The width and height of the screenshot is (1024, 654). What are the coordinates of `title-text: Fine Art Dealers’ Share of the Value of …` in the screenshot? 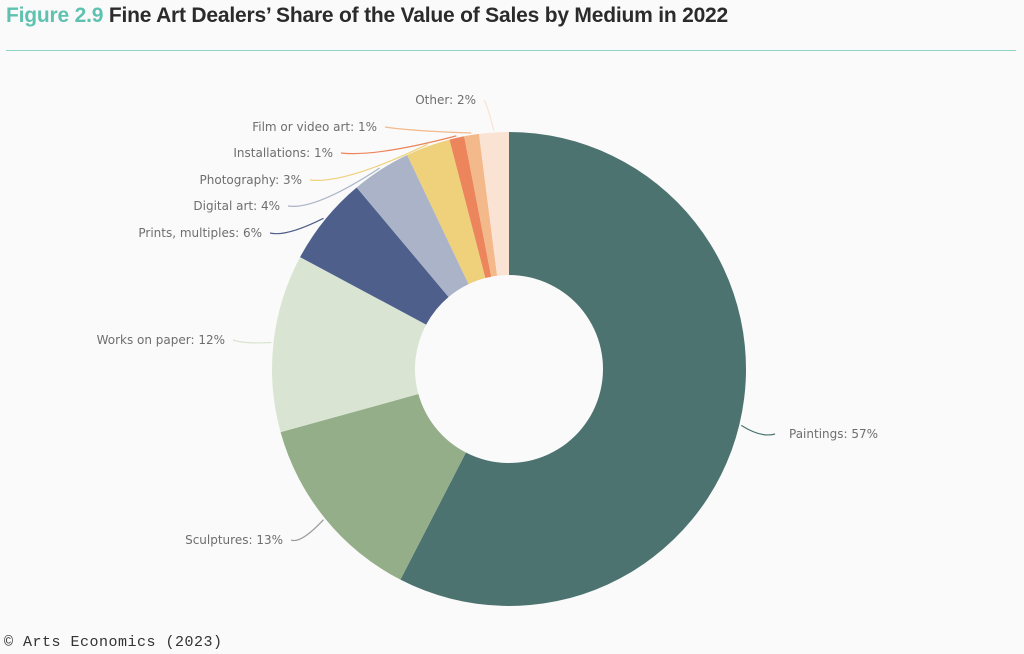 It's located at (418, 15).